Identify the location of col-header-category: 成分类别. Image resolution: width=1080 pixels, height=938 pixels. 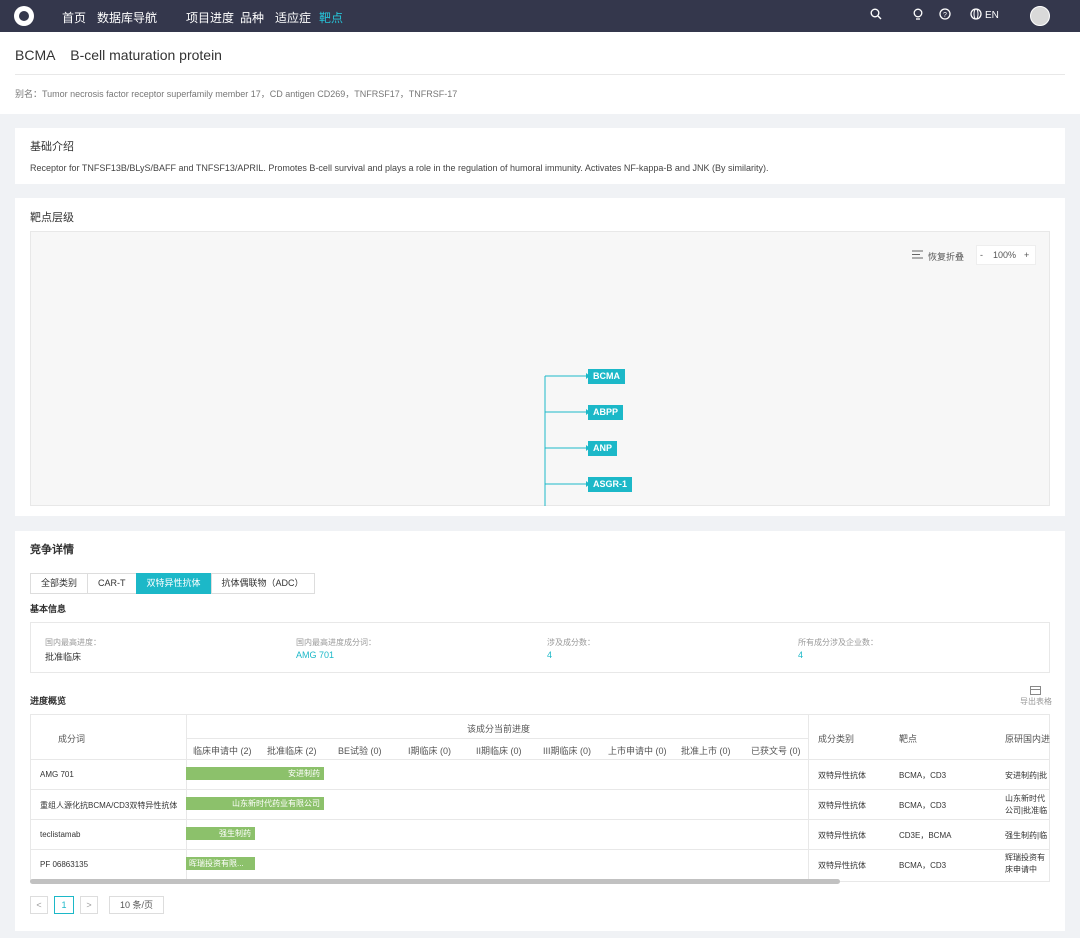
(836, 739).